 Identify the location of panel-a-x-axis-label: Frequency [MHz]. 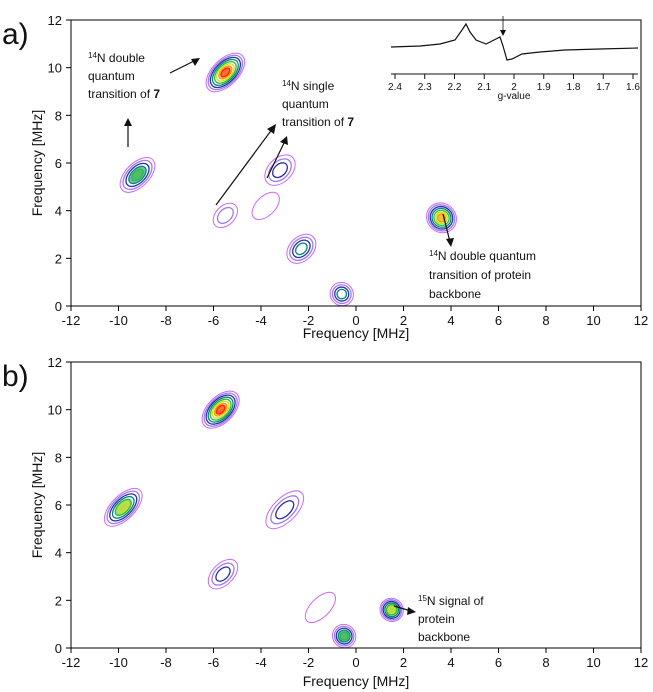
(356, 333).